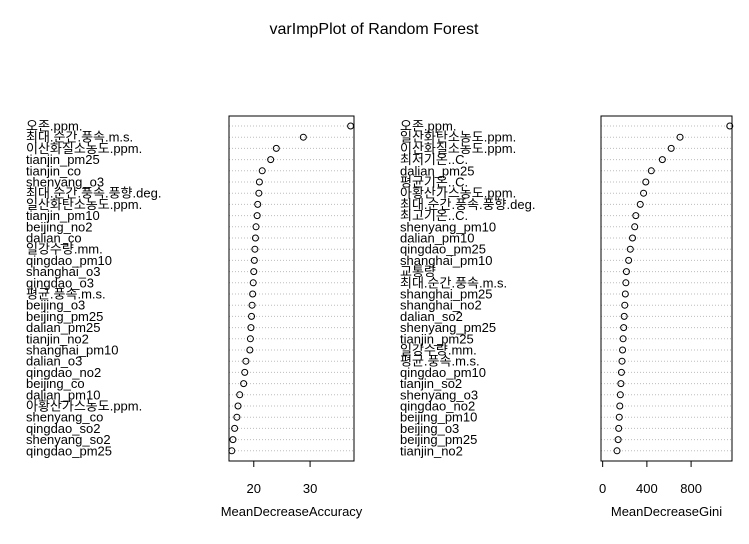 The width and height of the screenshot is (749, 544). Describe the element at coordinates (55, 383) in the screenshot. I see `variable-label: beijing_co` at that location.